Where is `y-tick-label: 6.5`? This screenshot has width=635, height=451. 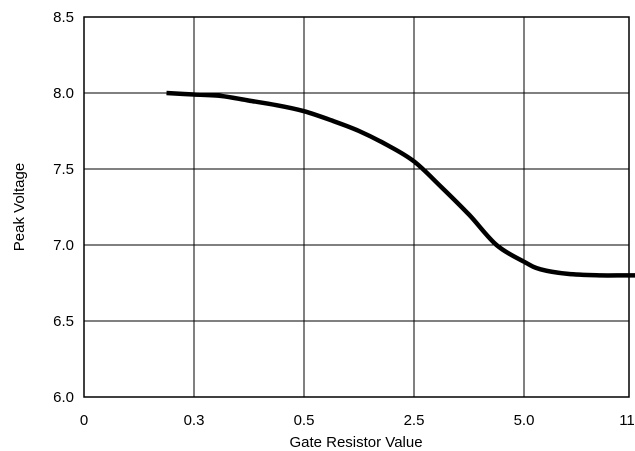
y-tick-label: 6.5 is located at coordinates (63, 321).